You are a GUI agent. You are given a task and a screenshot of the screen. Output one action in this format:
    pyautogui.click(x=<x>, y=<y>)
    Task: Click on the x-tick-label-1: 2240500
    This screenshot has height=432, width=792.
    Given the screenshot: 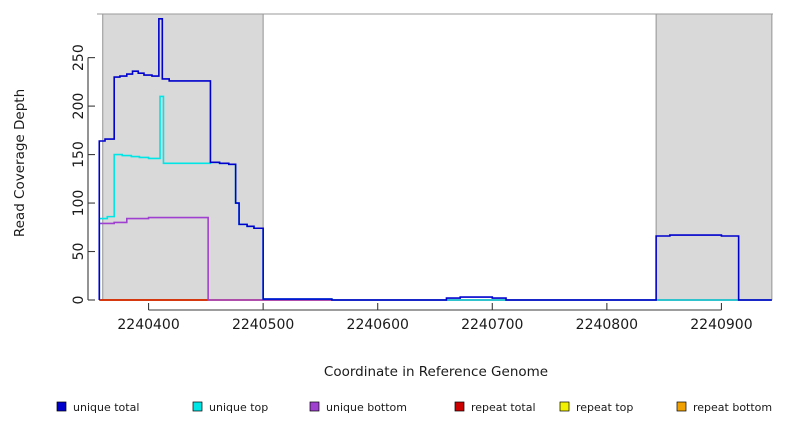 What is the action you would take?
    pyautogui.click(x=263, y=325)
    